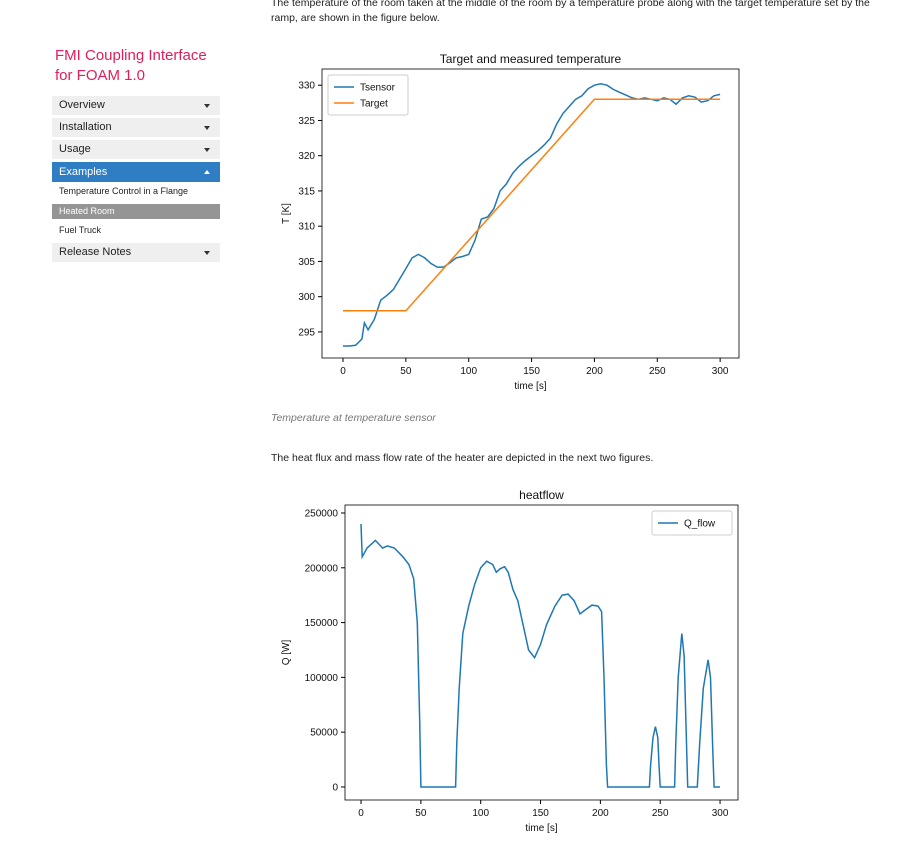 The height and width of the screenshot is (850, 901). What do you see at coordinates (306, 227) in the screenshot?
I see `y-tick-label: 310` at bounding box center [306, 227].